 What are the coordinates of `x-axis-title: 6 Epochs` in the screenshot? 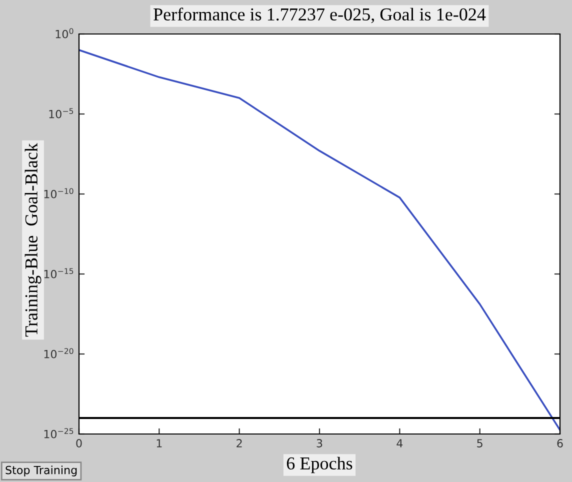 It's located at (319, 465).